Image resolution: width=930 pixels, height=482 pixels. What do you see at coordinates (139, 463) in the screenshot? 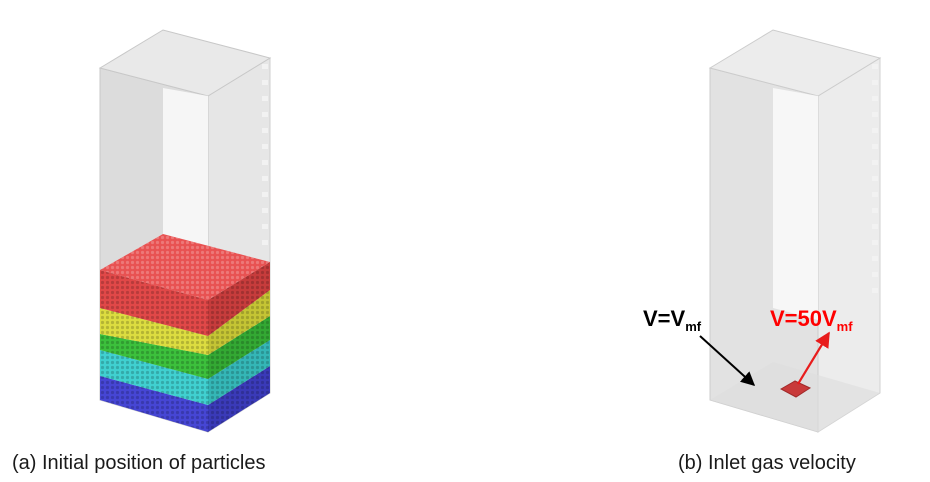
I see `caption-panel-a: (a) Initial position of particles` at bounding box center [139, 463].